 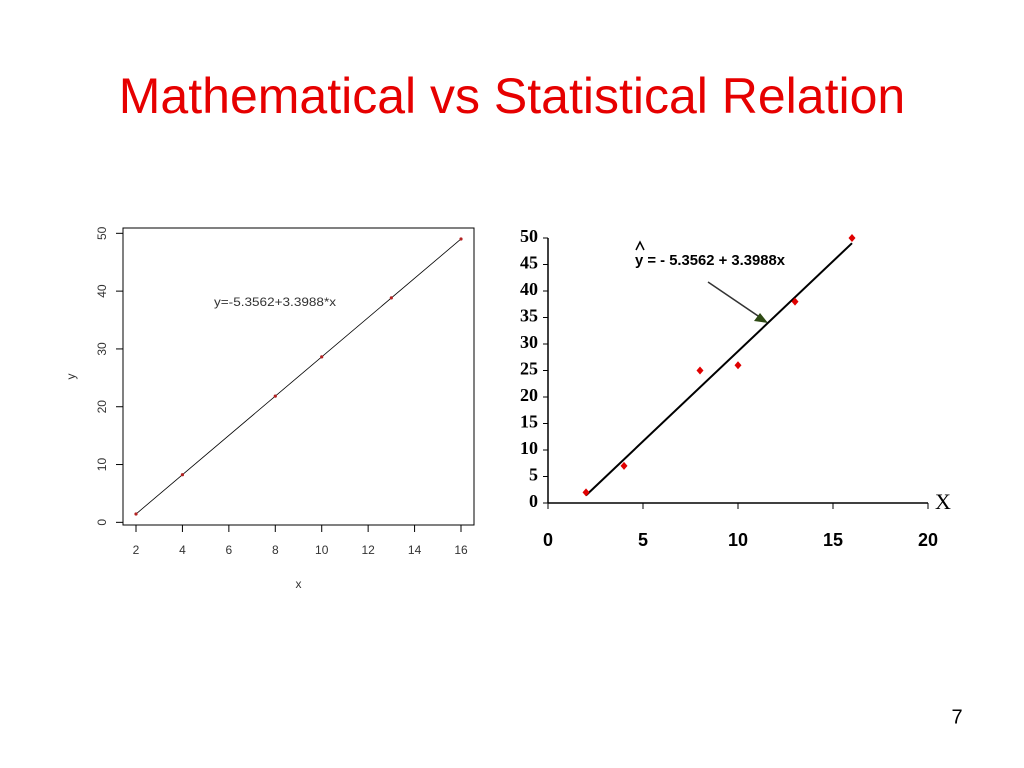 I want to click on x-tick-label: 14, so click(x=415, y=550).